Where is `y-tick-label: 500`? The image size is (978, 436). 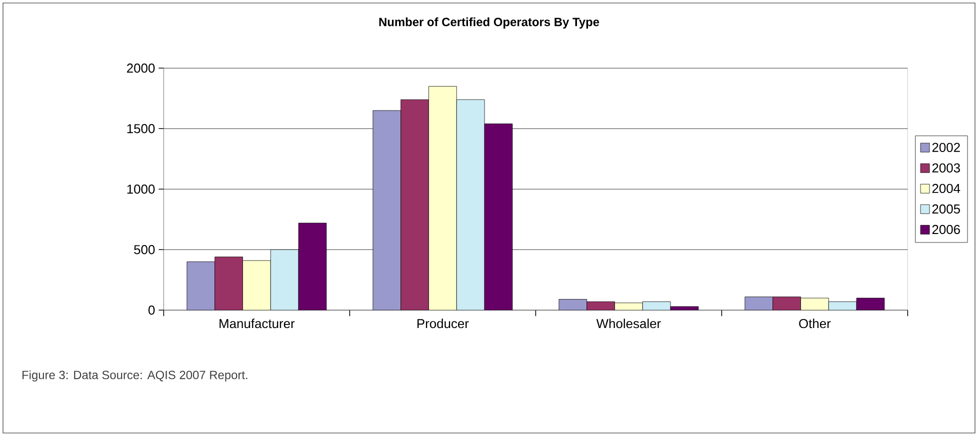
y-tick-label: 500 is located at coordinates (144, 249).